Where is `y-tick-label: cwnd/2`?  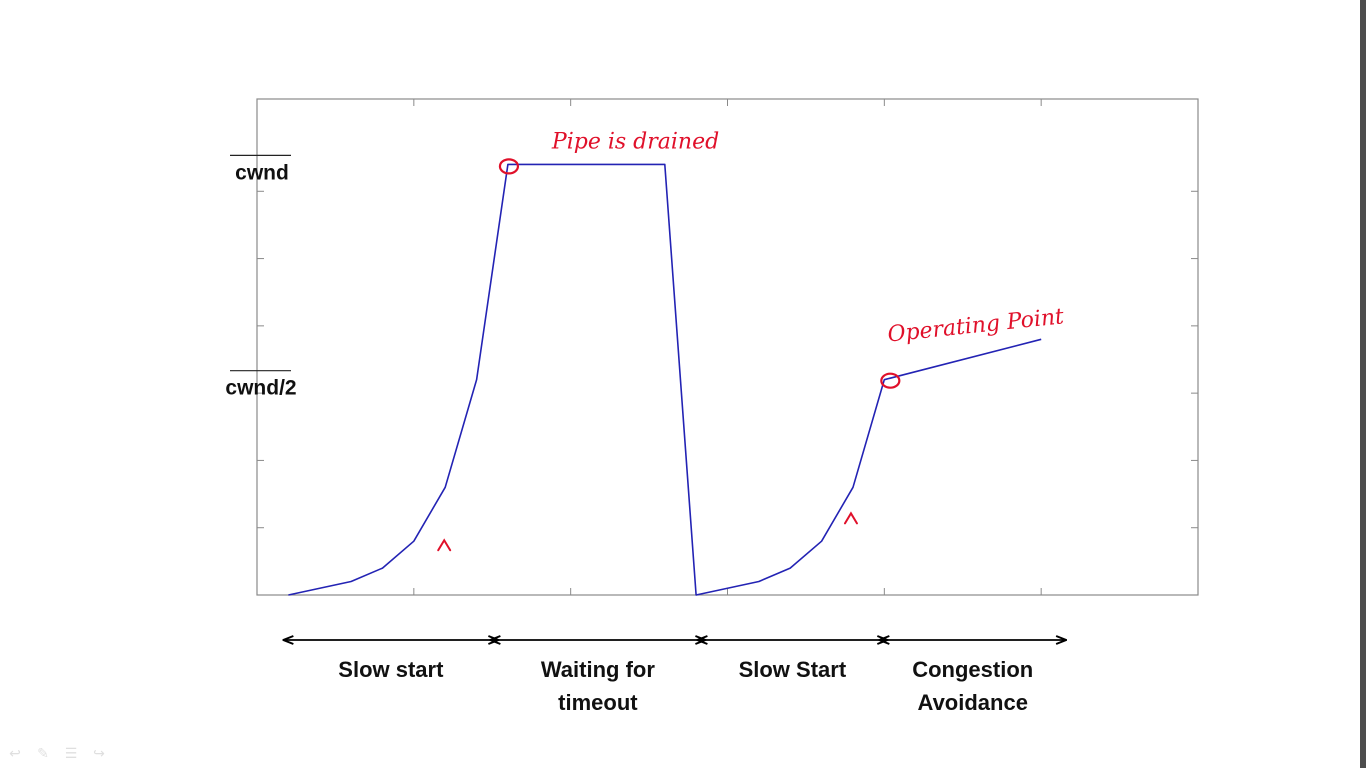
y-tick-label: cwnd/2 is located at coordinates (260, 388).